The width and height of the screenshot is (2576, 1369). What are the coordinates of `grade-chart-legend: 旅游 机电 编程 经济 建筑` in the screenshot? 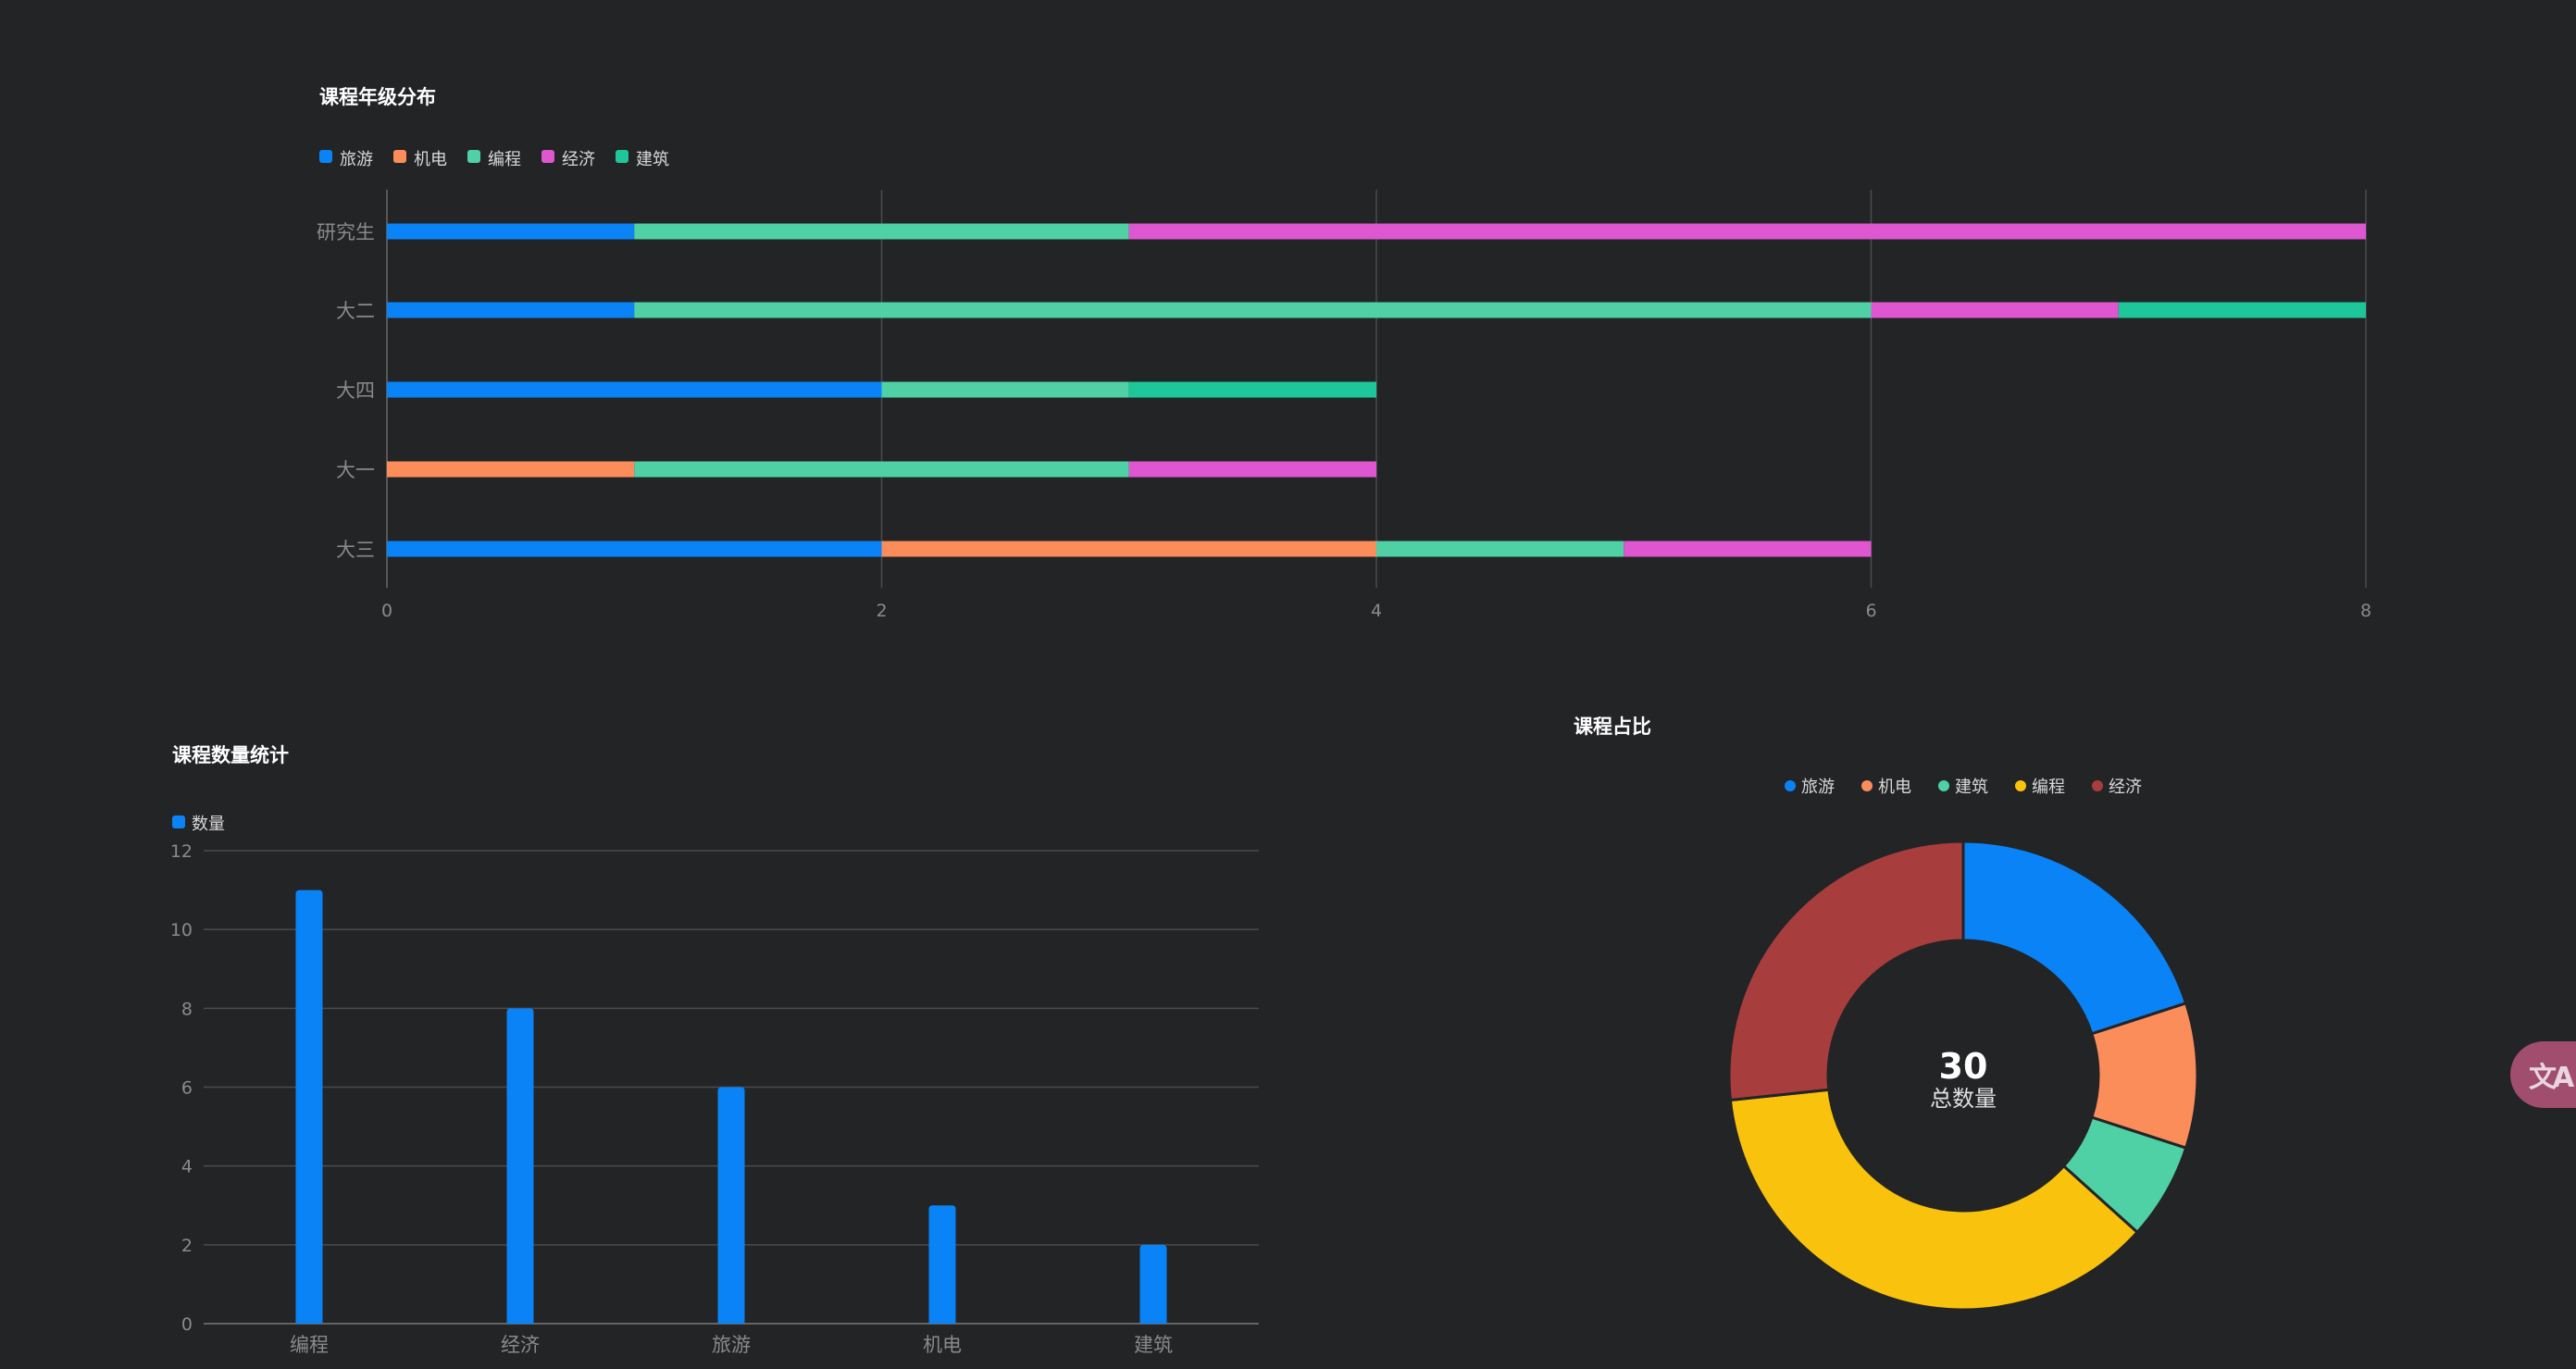 It's located at (494, 159).